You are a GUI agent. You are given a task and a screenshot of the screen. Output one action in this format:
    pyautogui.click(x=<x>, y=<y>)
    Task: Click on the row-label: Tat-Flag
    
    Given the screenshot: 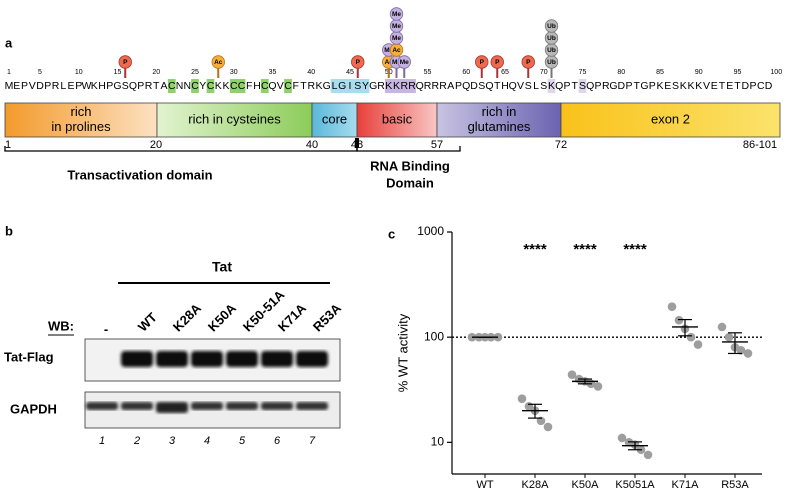 What is the action you would take?
    pyautogui.click(x=29, y=356)
    